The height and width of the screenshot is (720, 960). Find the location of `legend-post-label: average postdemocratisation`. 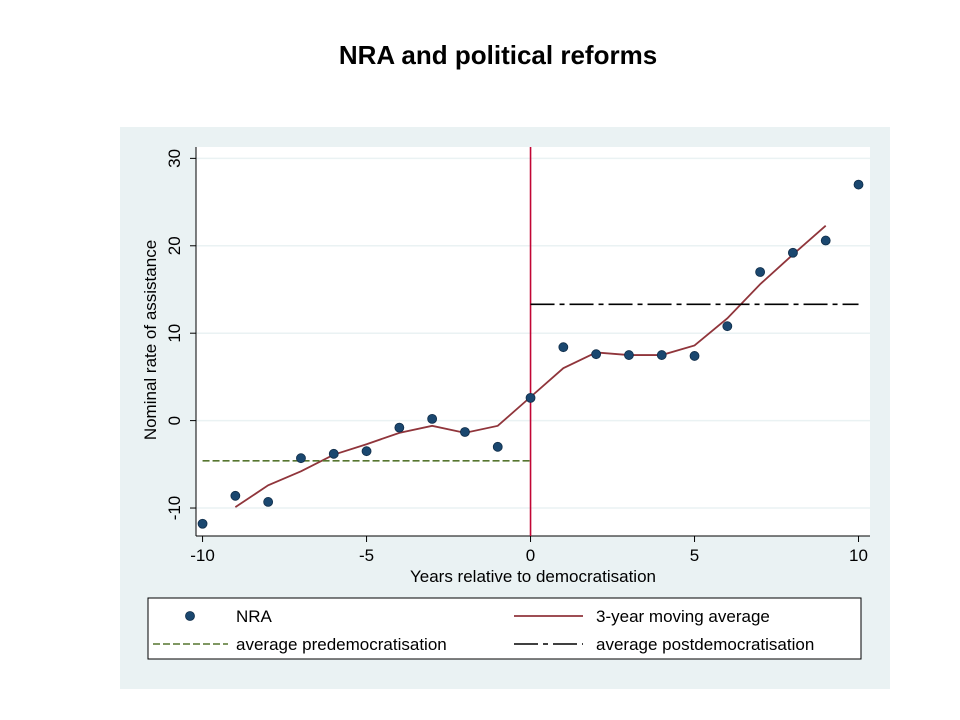

legend-post-label: average postdemocratisation is located at coordinates (705, 644).